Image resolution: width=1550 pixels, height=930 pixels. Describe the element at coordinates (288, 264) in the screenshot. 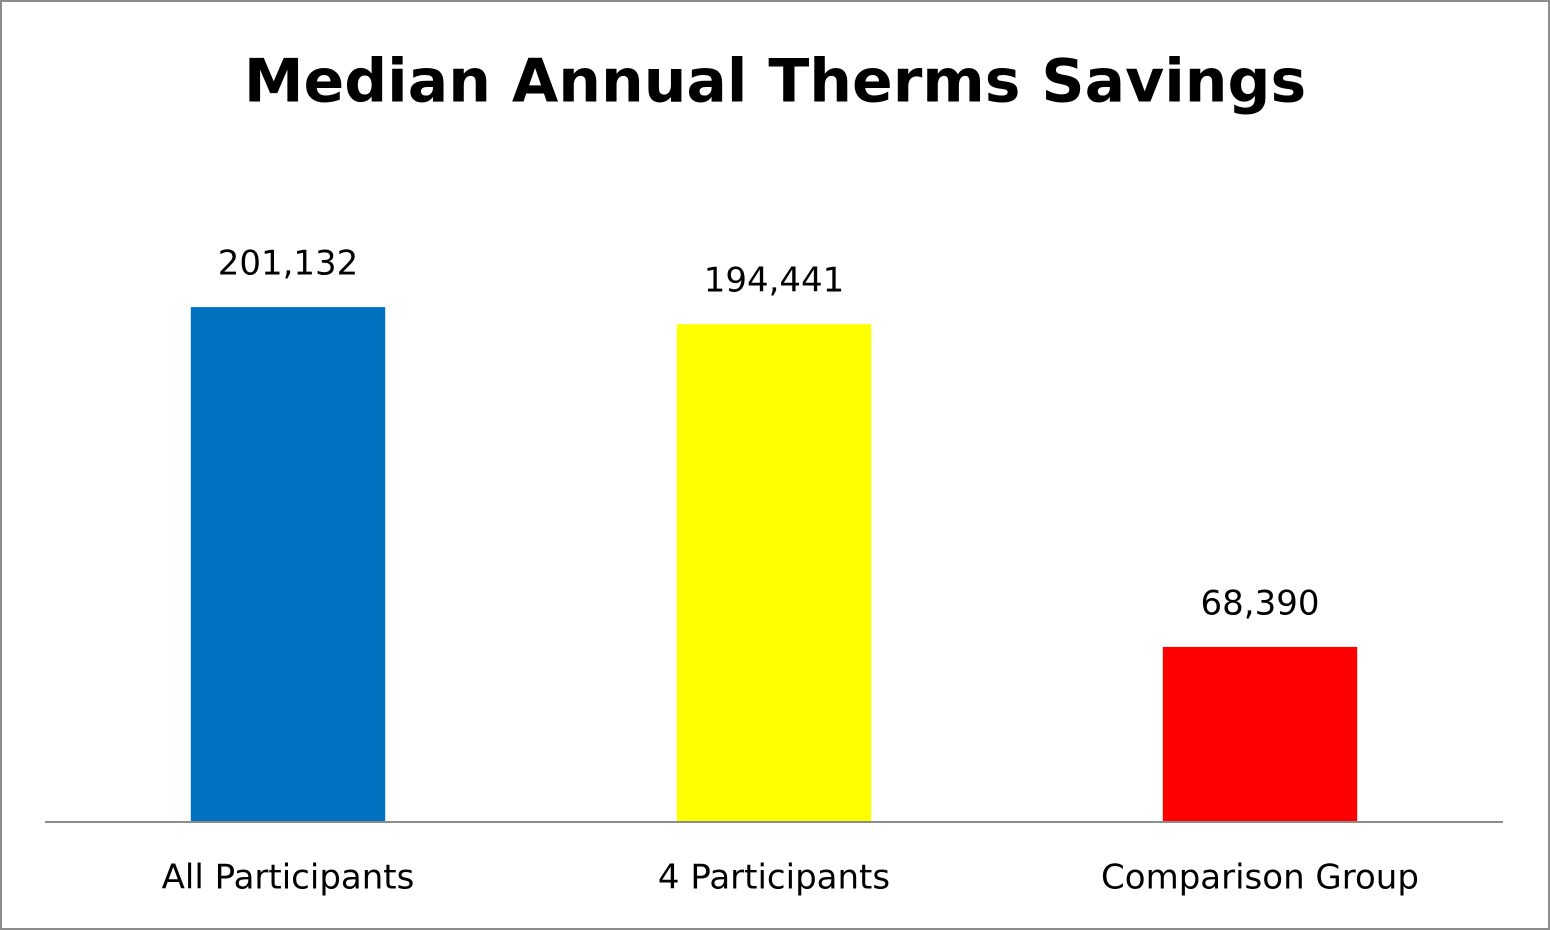

I see `value-label: 201,132` at that location.